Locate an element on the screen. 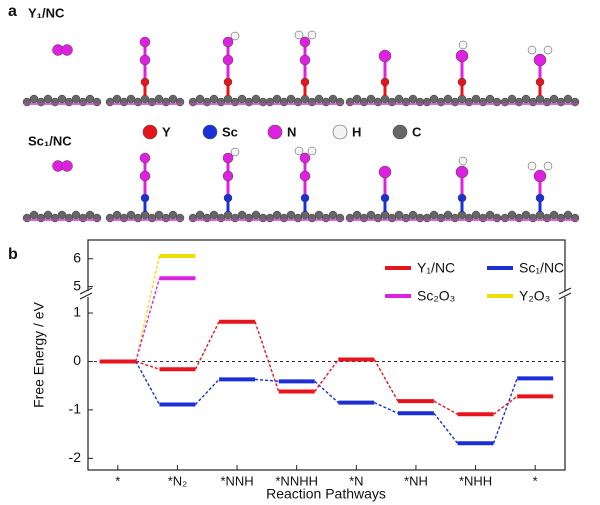 This screenshot has height=505, width=600. atom-legend-label: Sc is located at coordinates (230, 131).